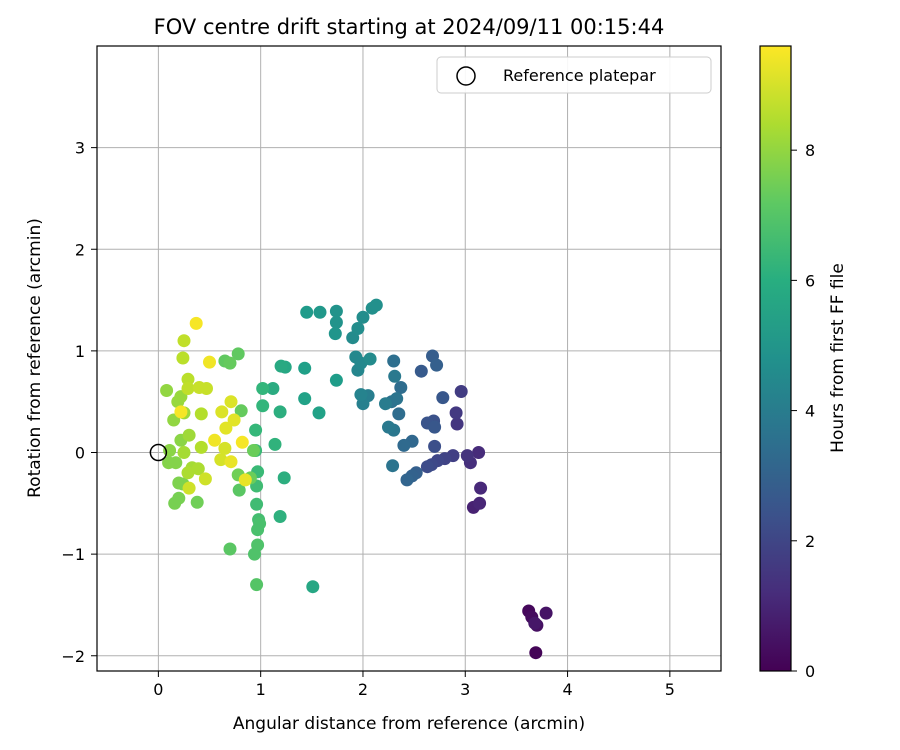 This screenshot has height=750, width=900. What do you see at coordinates (409, 724) in the screenshot?
I see `x-axis-label: Angular distance from reference (arcmin)` at bounding box center [409, 724].